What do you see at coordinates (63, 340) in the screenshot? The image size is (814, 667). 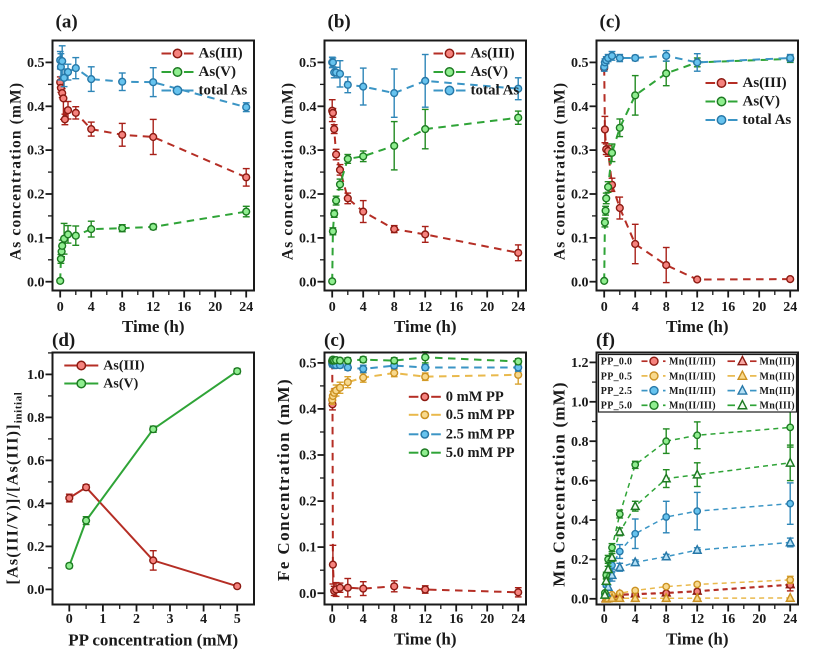 I see `svg-text: (d)` at bounding box center [63, 340].